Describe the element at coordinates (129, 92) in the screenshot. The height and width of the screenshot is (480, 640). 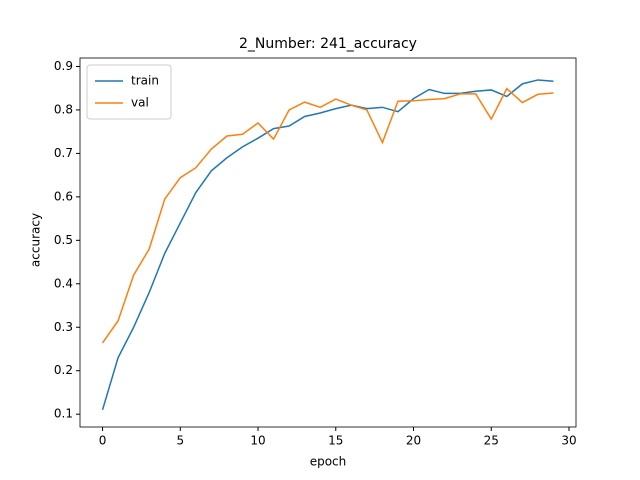
I see `legend-box` at that location.